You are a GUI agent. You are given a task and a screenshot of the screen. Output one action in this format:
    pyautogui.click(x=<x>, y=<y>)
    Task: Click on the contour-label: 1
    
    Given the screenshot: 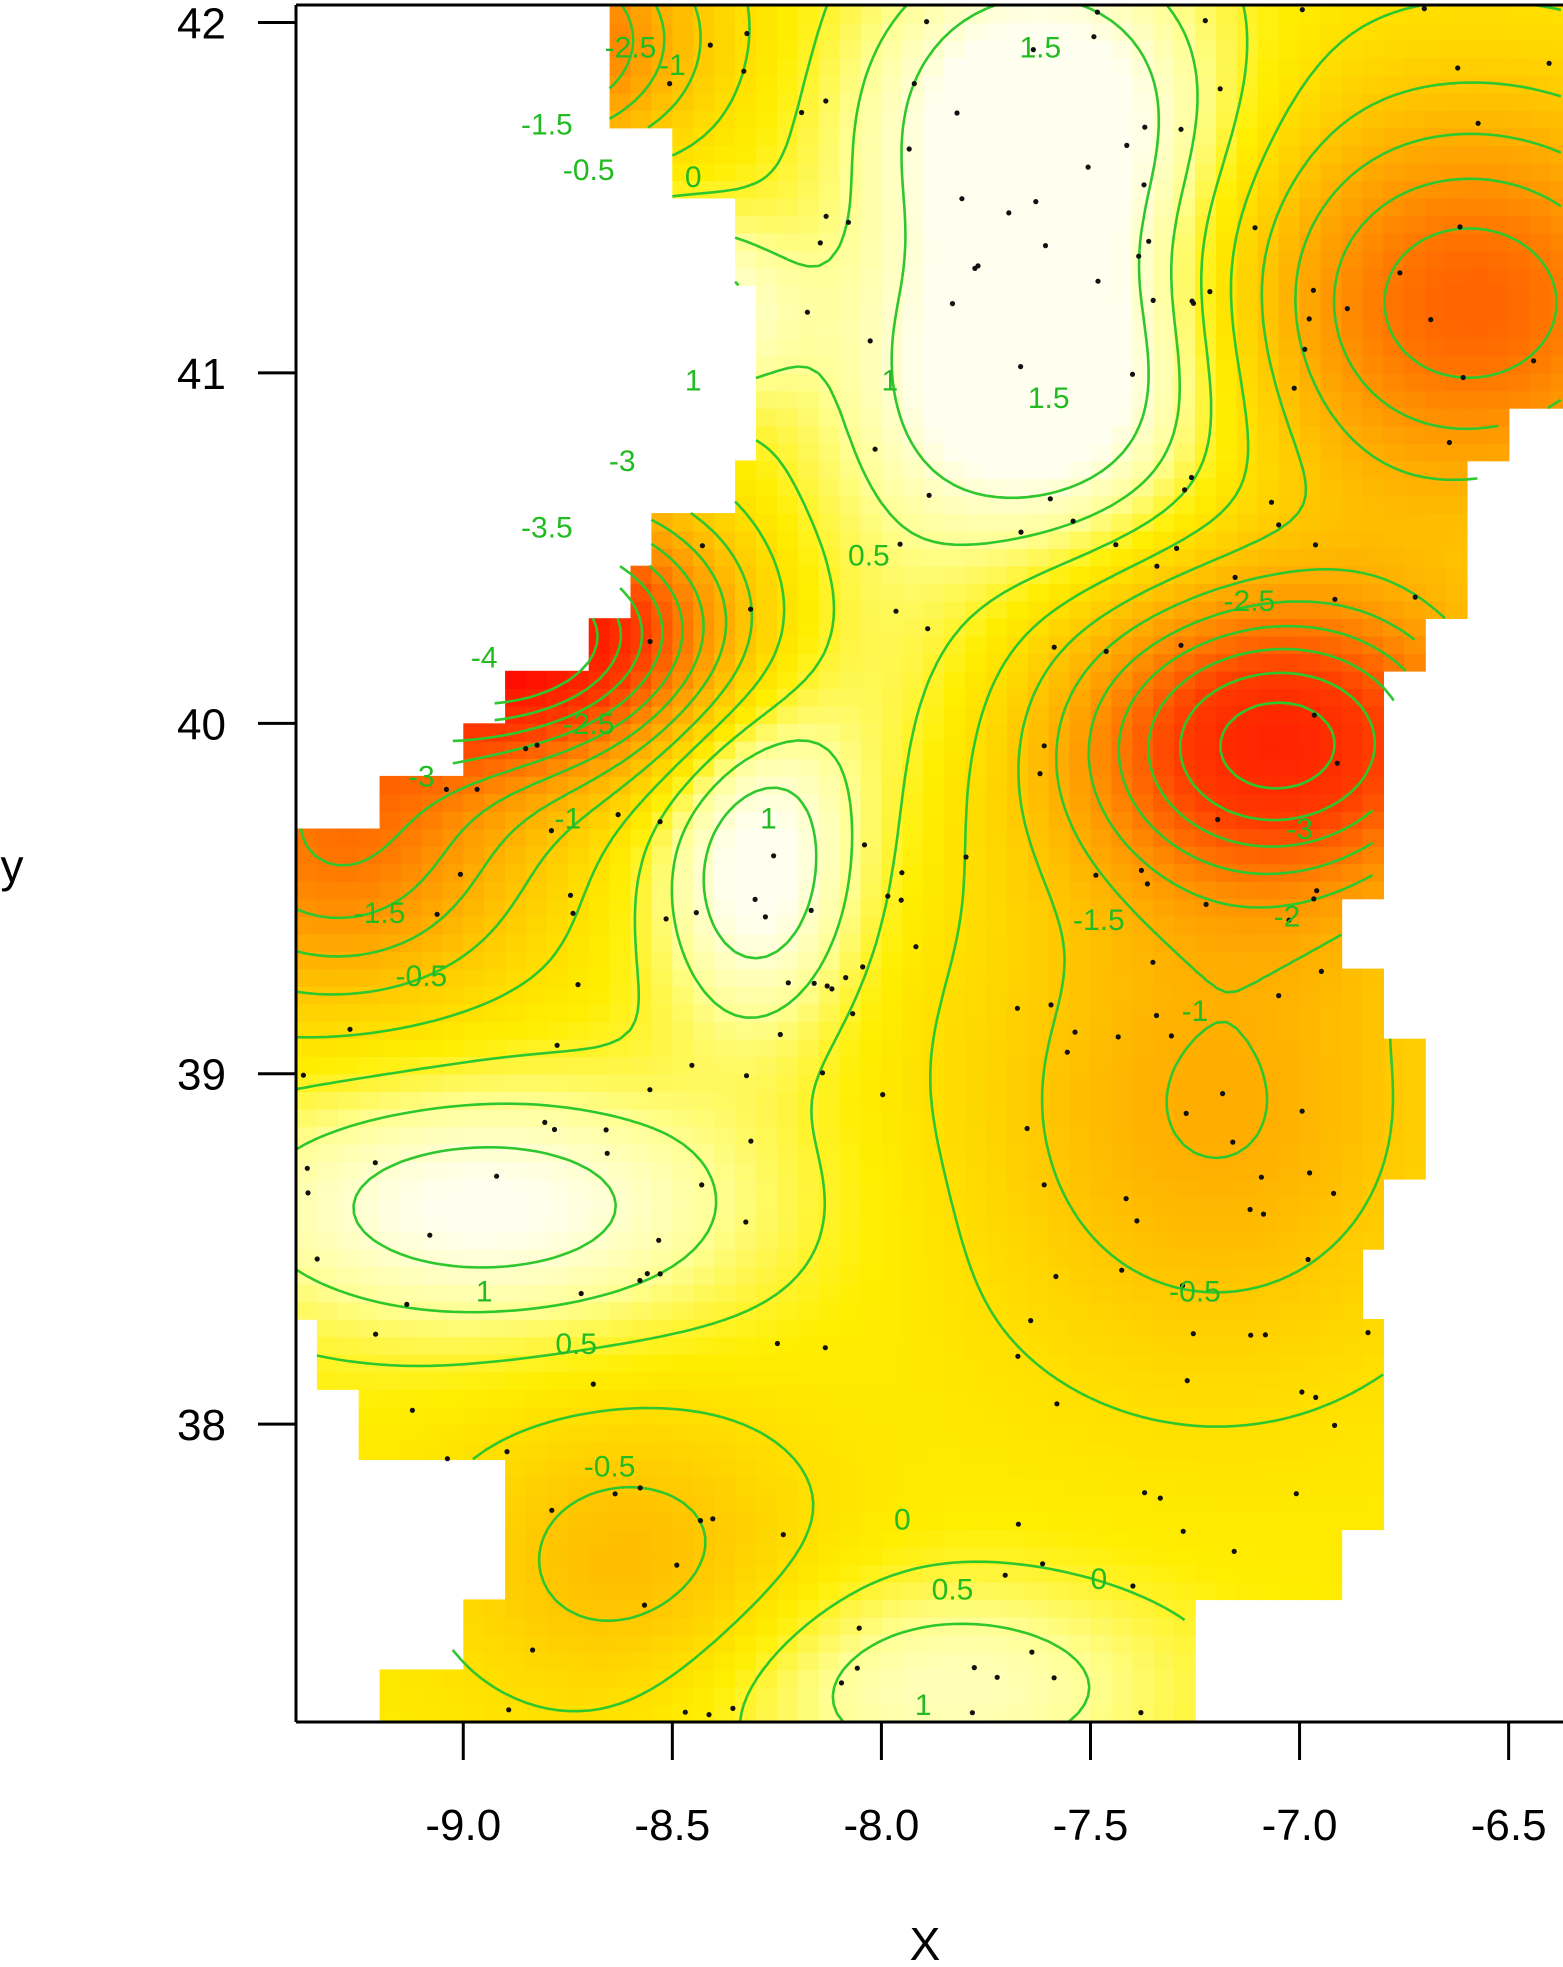 What is the action you would take?
    pyautogui.click(x=923, y=1705)
    